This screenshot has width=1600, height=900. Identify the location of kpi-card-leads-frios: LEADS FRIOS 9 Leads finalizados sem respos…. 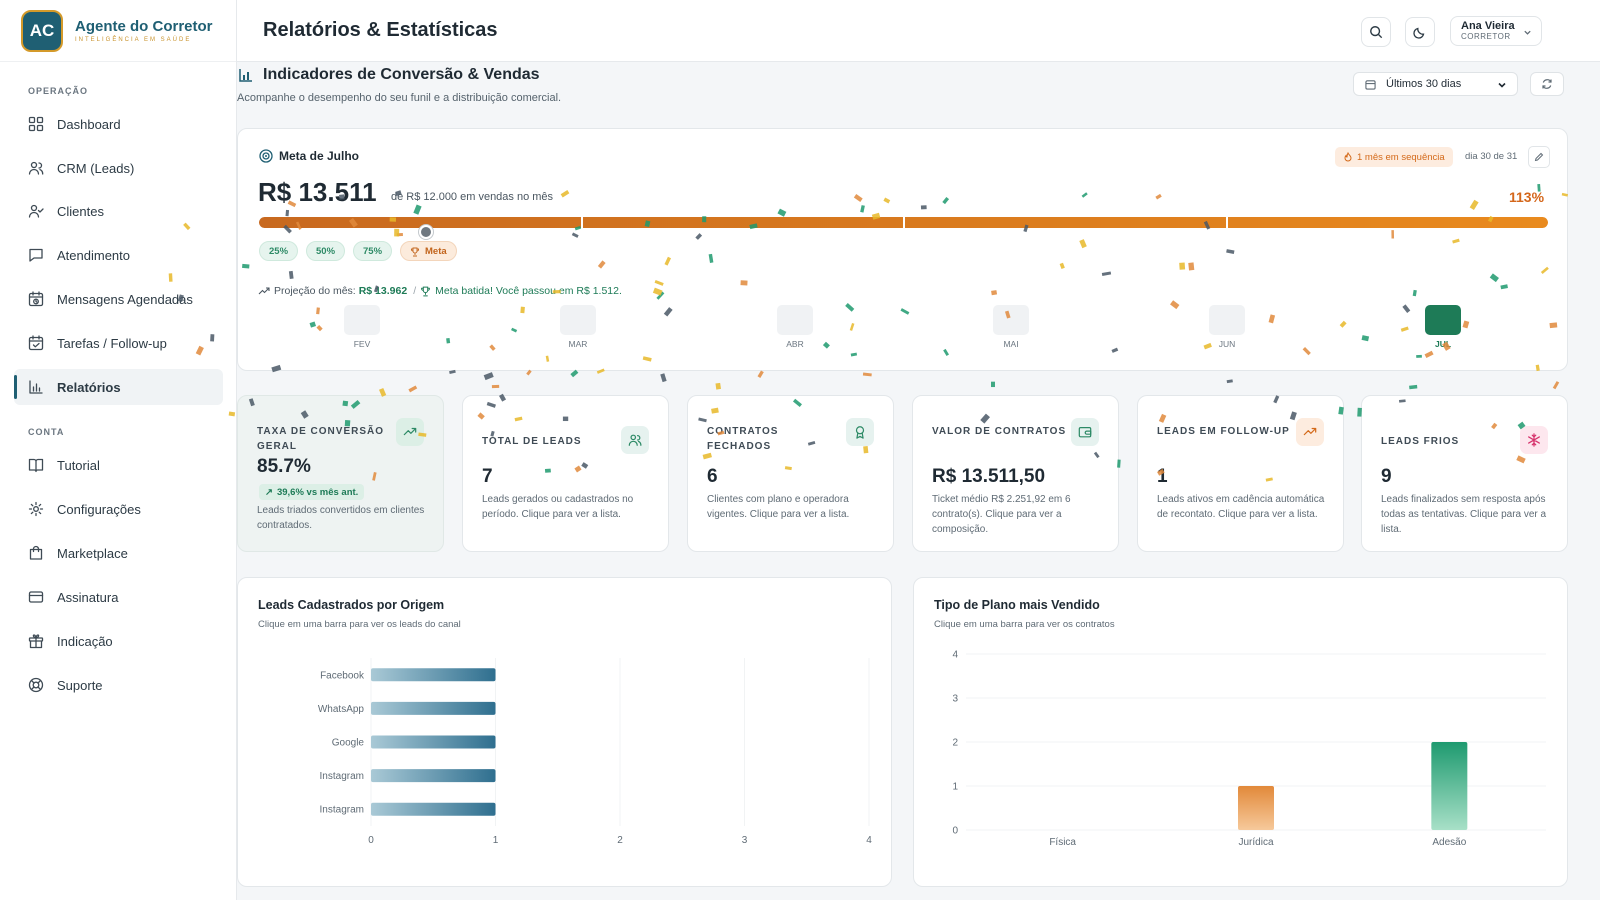
(1464, 473).